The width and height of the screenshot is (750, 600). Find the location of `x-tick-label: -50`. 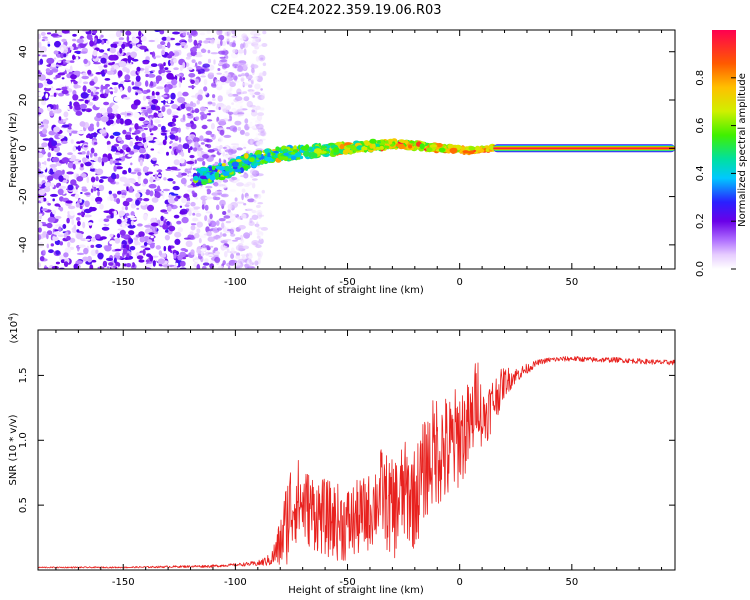

x-tick-label: -50 is located at coordinates (347, 582).